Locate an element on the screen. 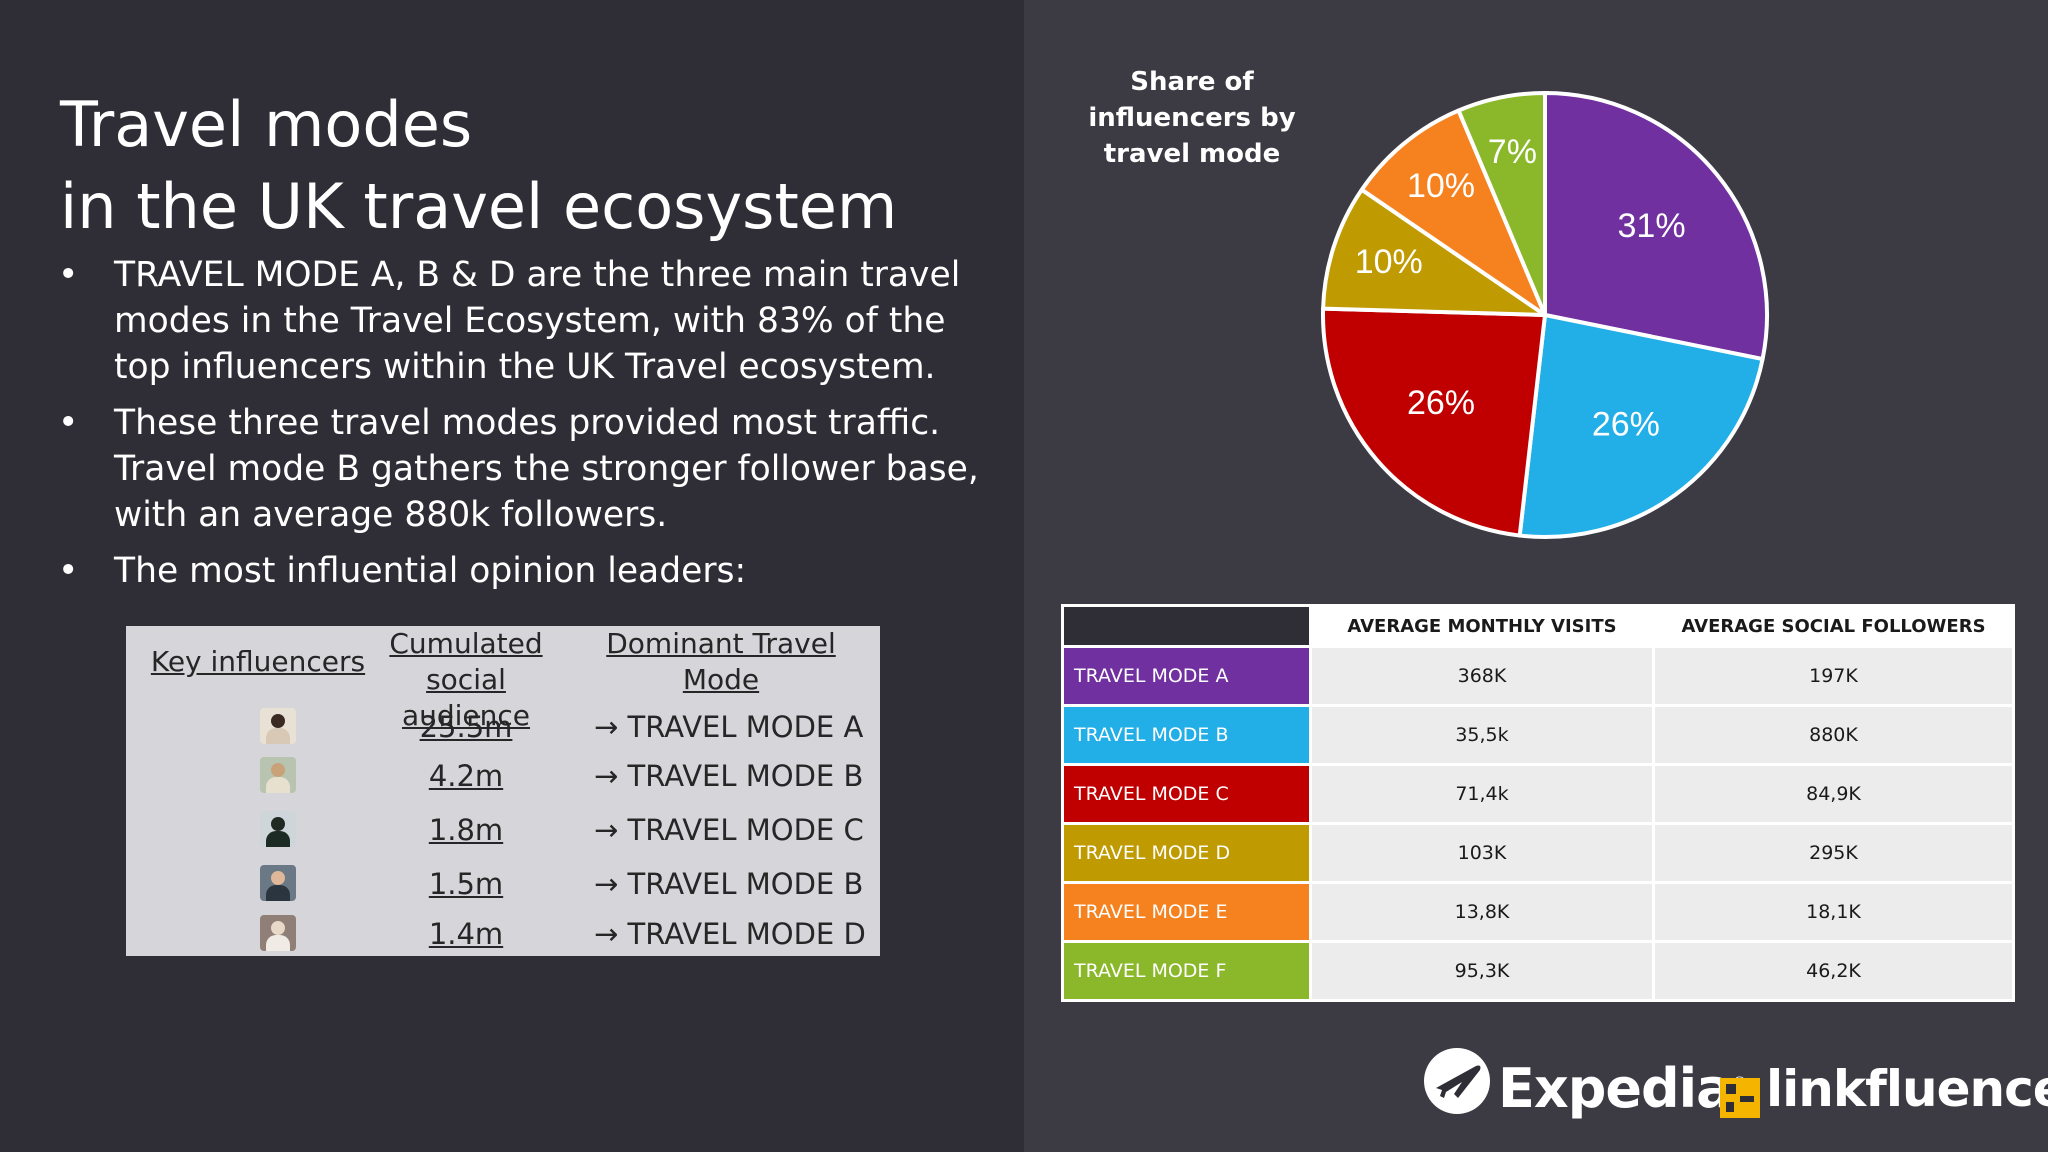 This screenshot has height=1152, width=2048. pie-label-3: 26% is located at coordinates (1441, 403).